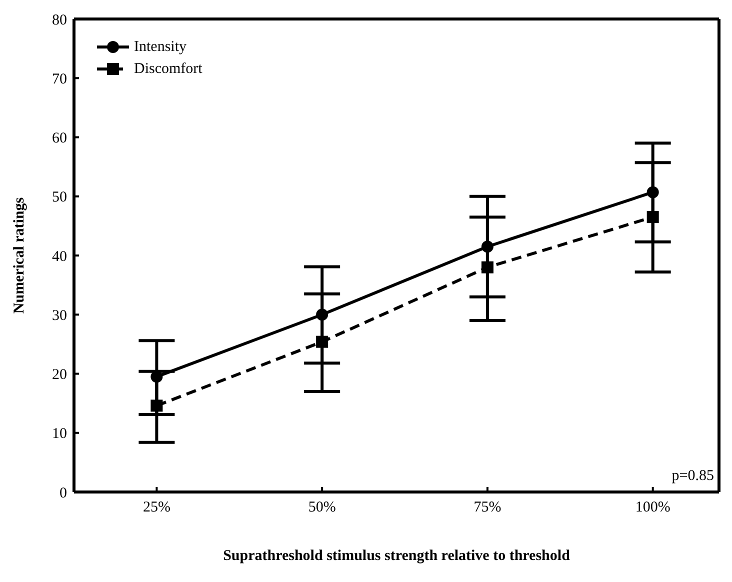 The image size is (732, 582). What do you see at coordinates (397, 556) in the screenshot?
I see `x-axis-title: Suprathreshold stimulus strength relative to threshold` at bounding box center [397, 556].